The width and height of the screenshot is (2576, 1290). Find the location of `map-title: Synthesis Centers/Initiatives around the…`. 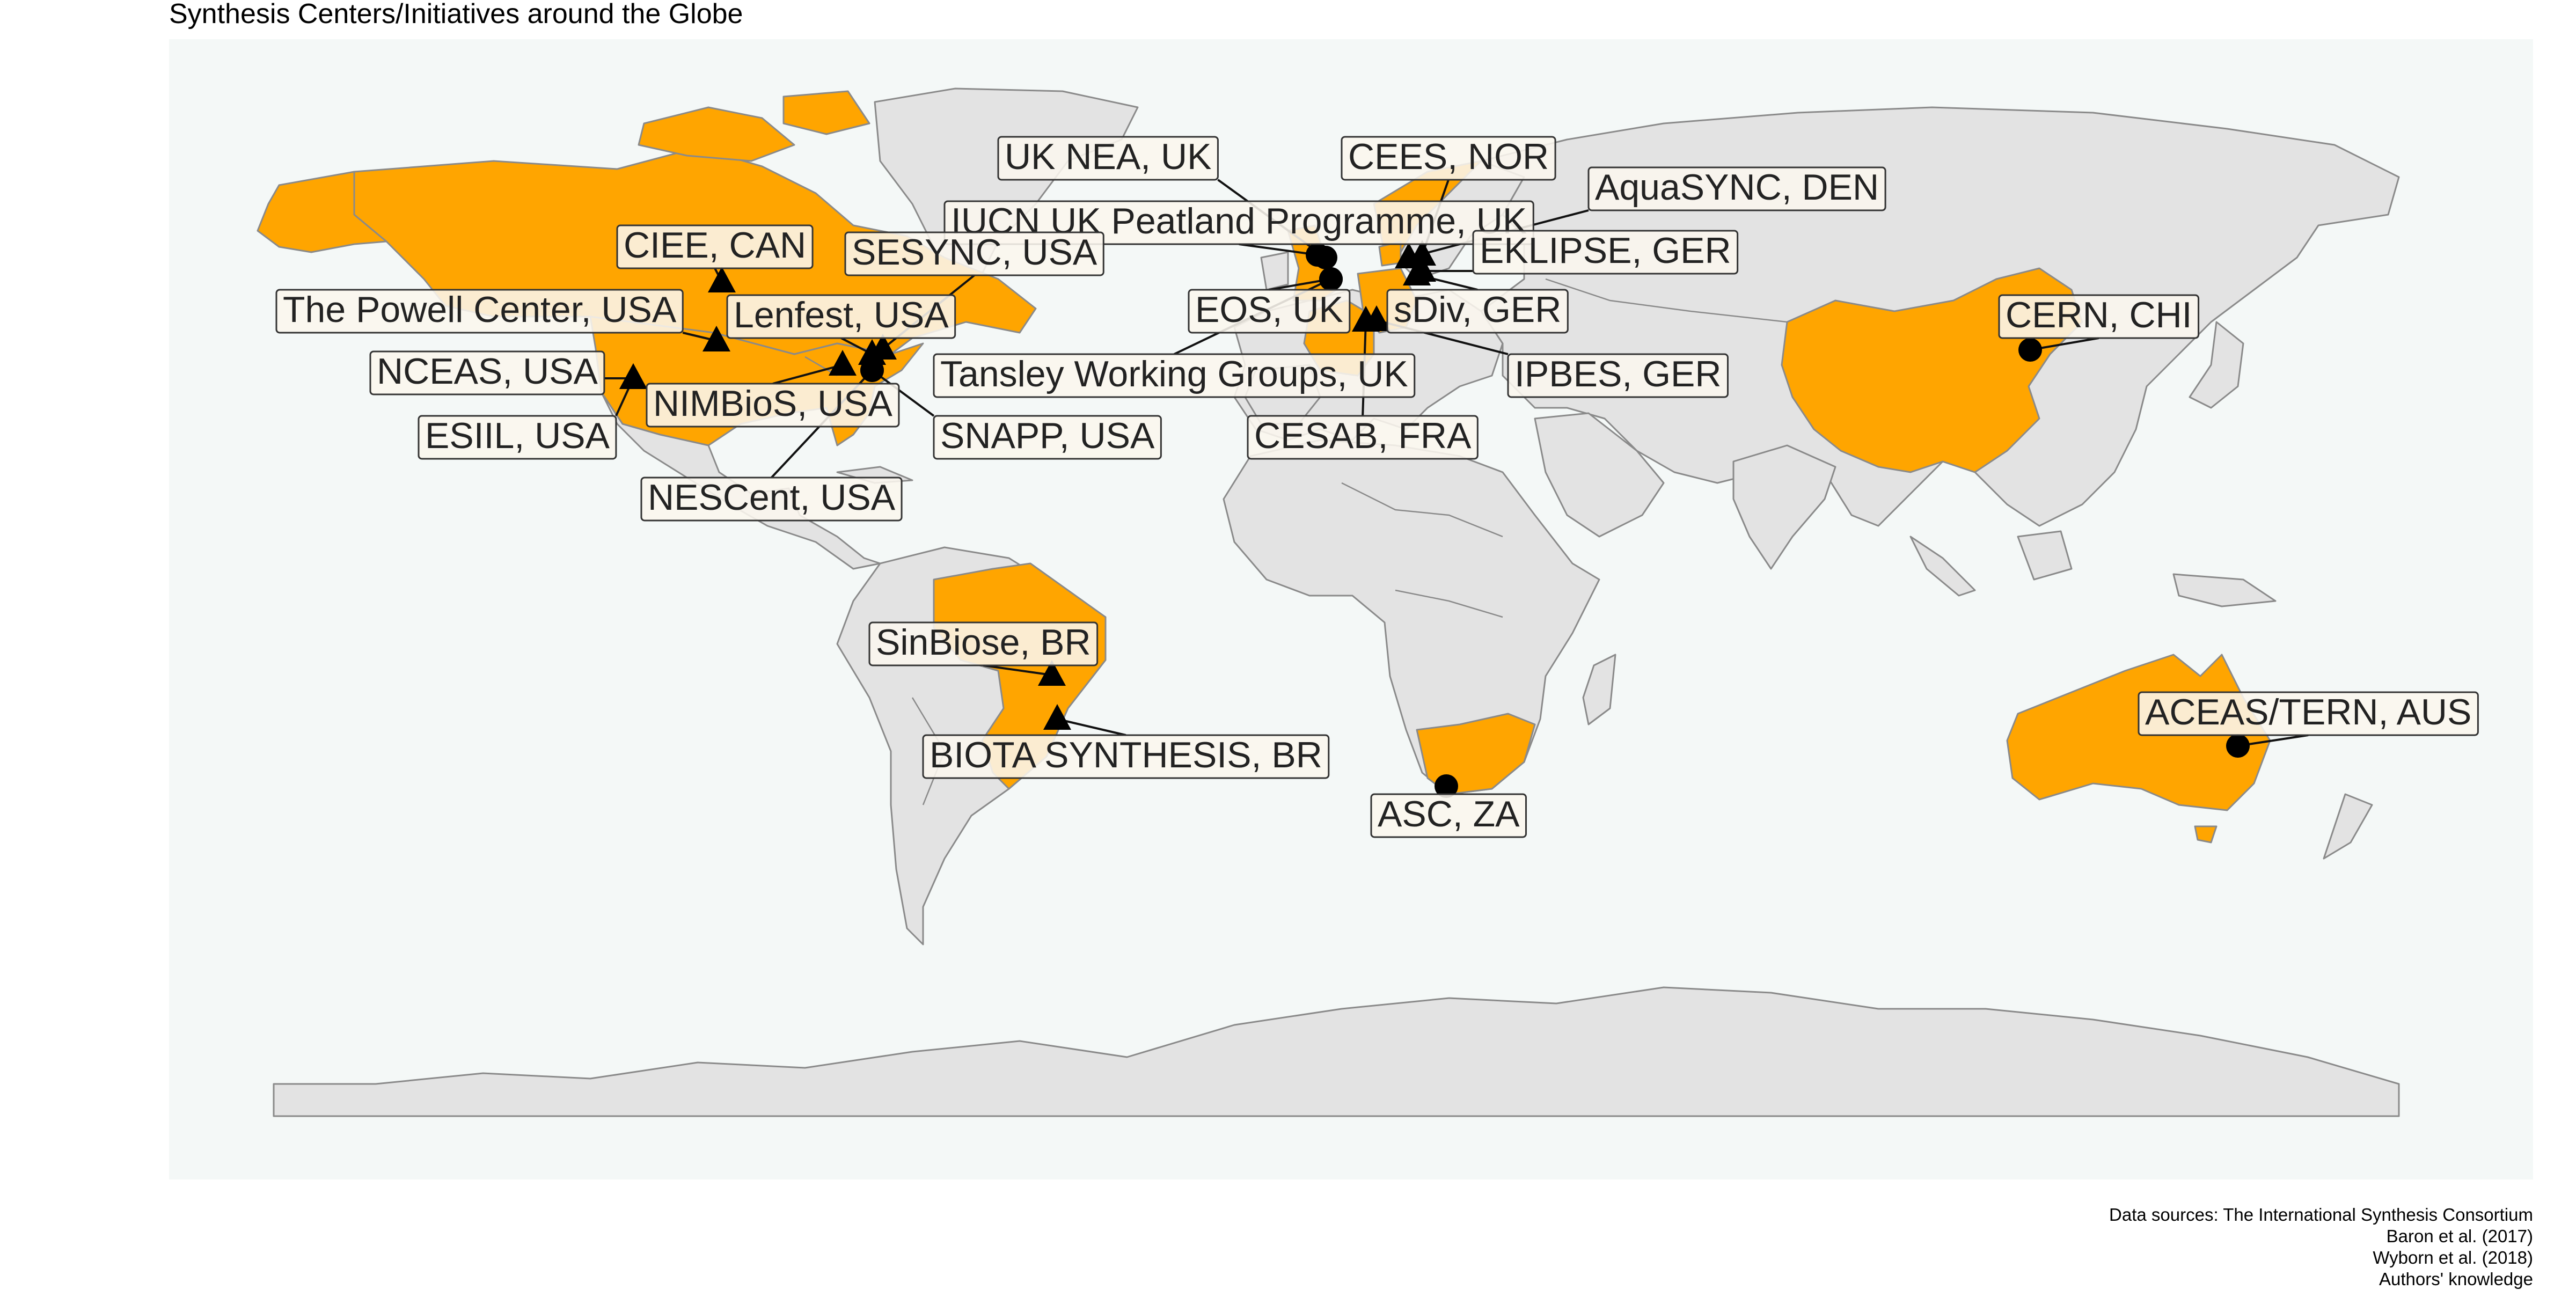

map-title: Synthesis Centers/Initiatives around the… is located at coordinates (456, 15).